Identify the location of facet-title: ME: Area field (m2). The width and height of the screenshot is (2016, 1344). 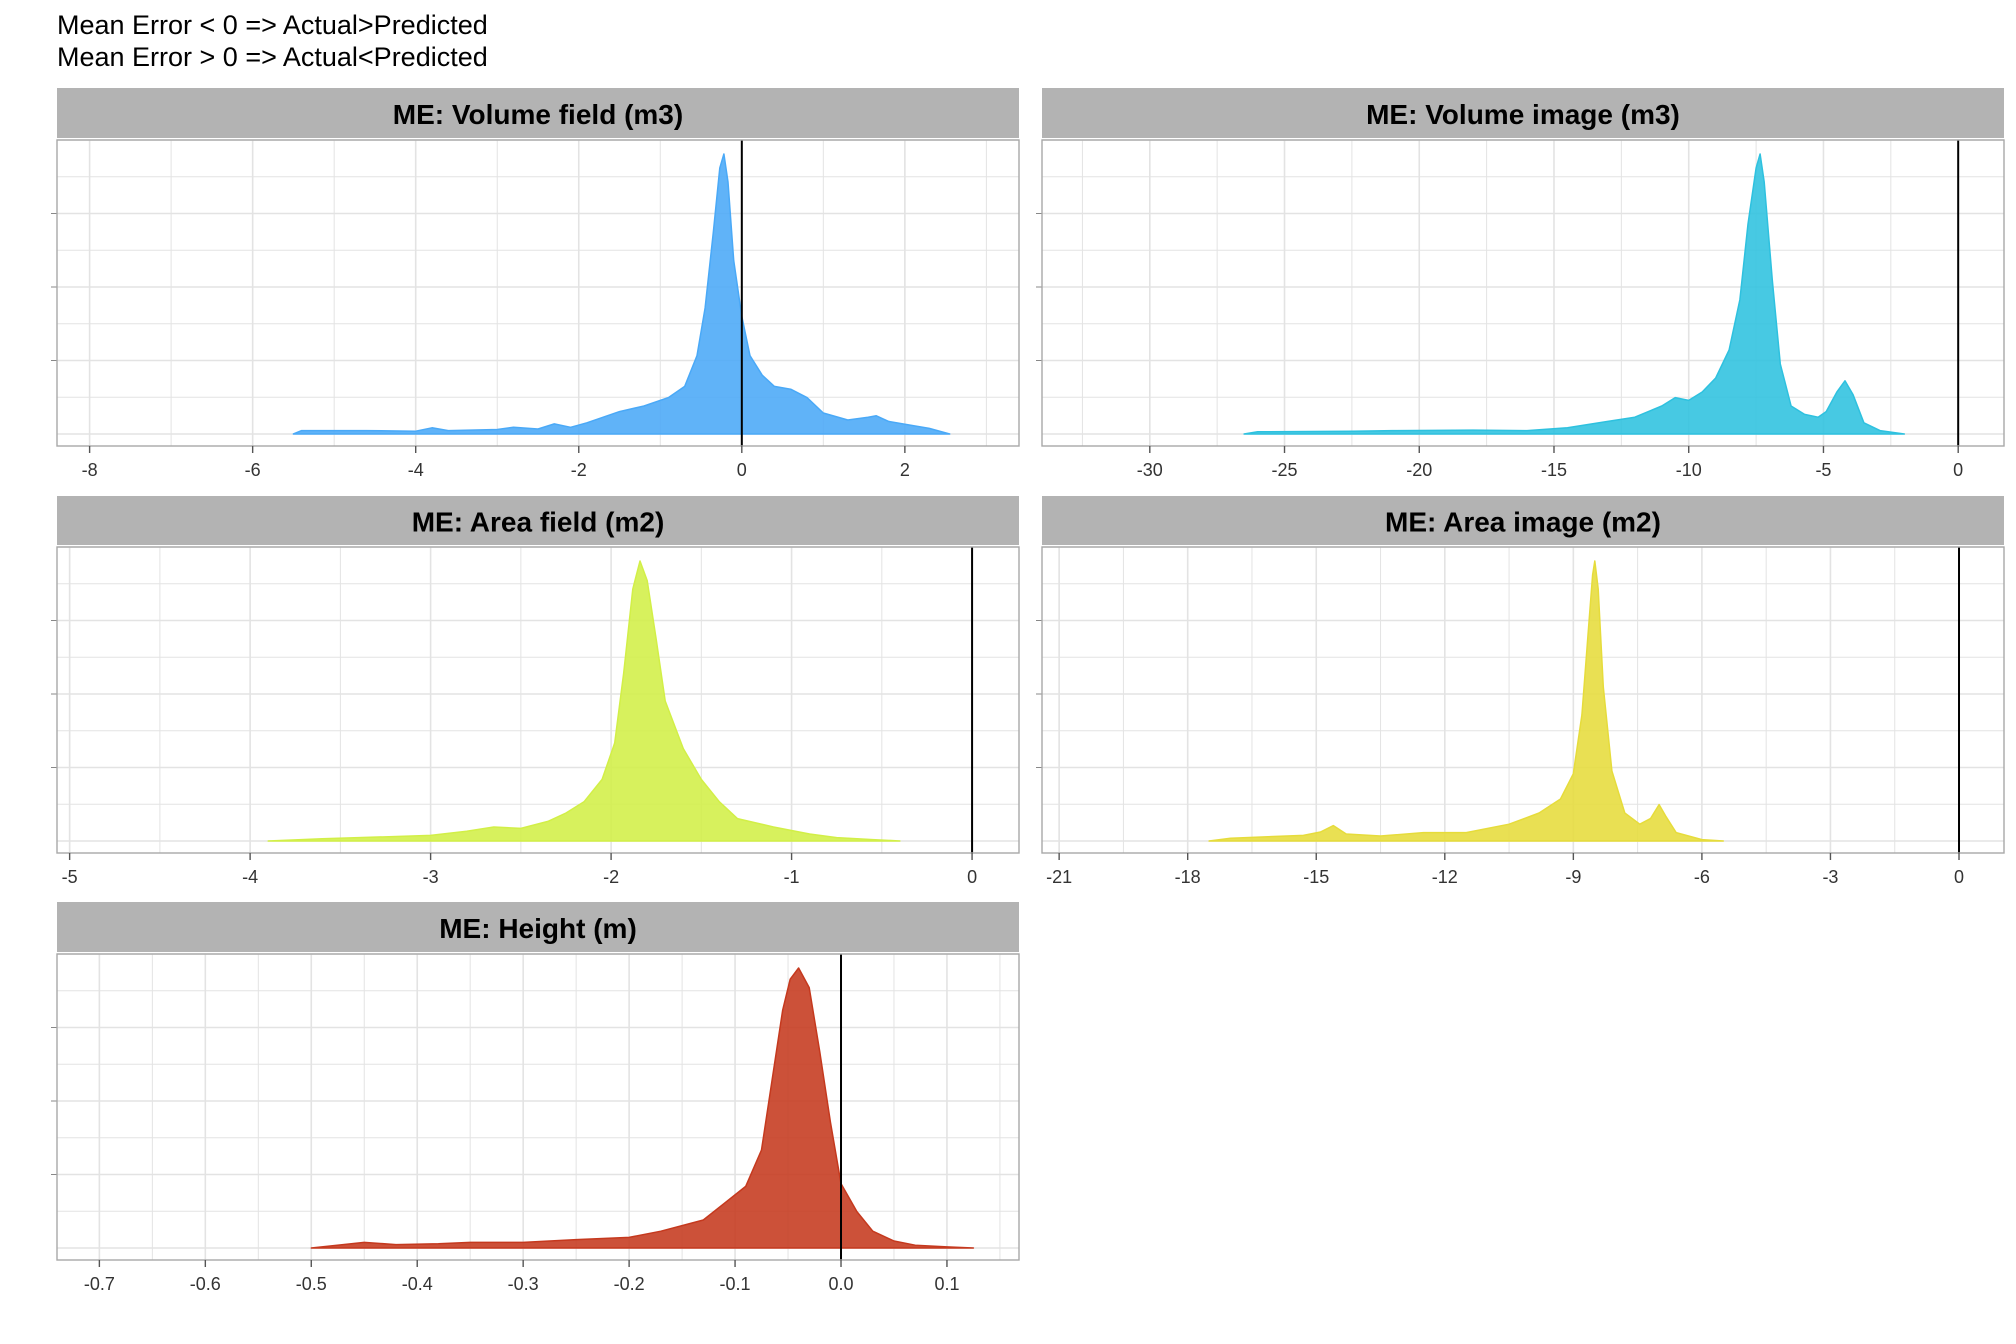
(538, 522).